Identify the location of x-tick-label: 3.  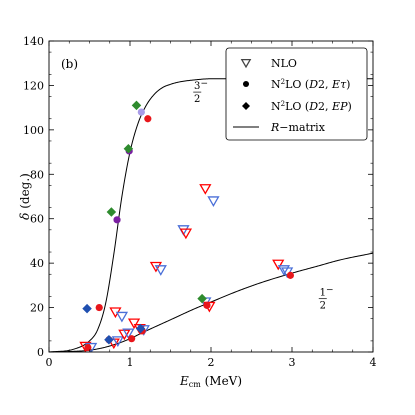
(292, 362).